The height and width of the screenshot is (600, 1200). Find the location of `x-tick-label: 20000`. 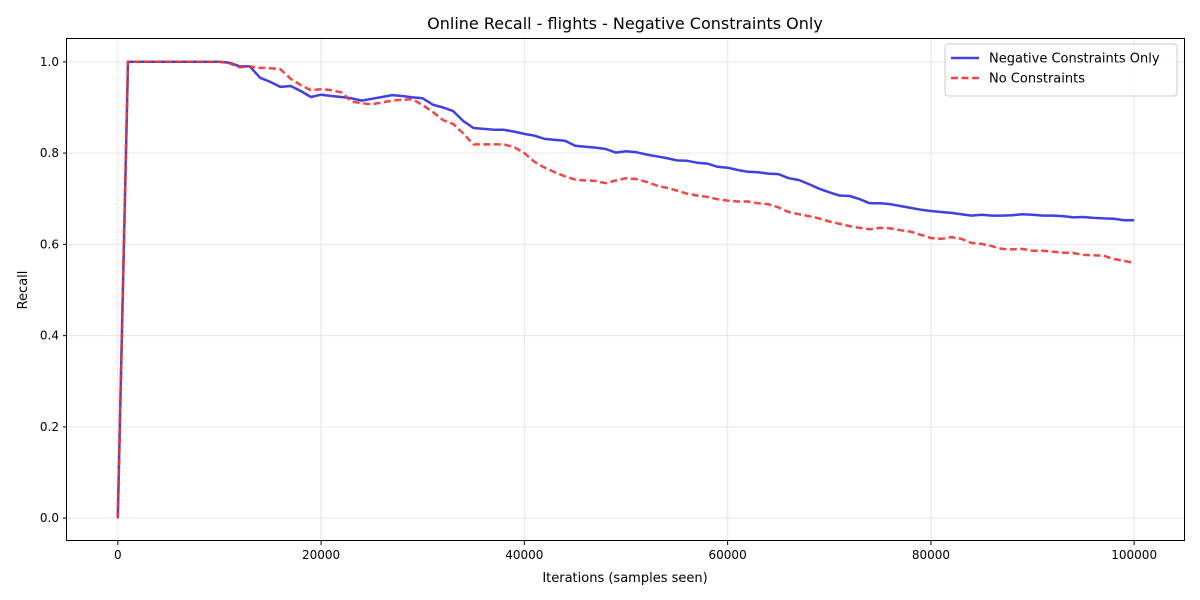

x-tick-label: 20000 is located at coordinates (321, 555).